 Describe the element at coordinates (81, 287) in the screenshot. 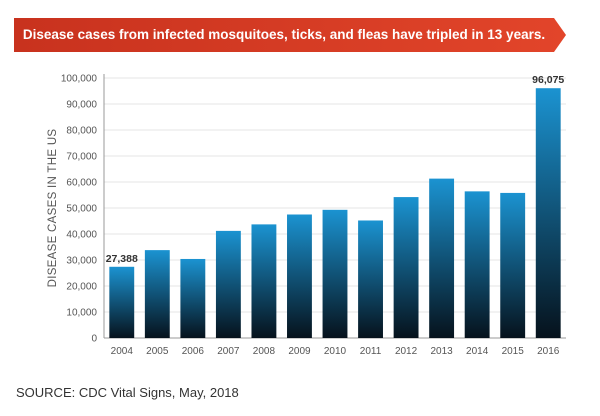

I see `y-tick-label: 20,000` at that location.